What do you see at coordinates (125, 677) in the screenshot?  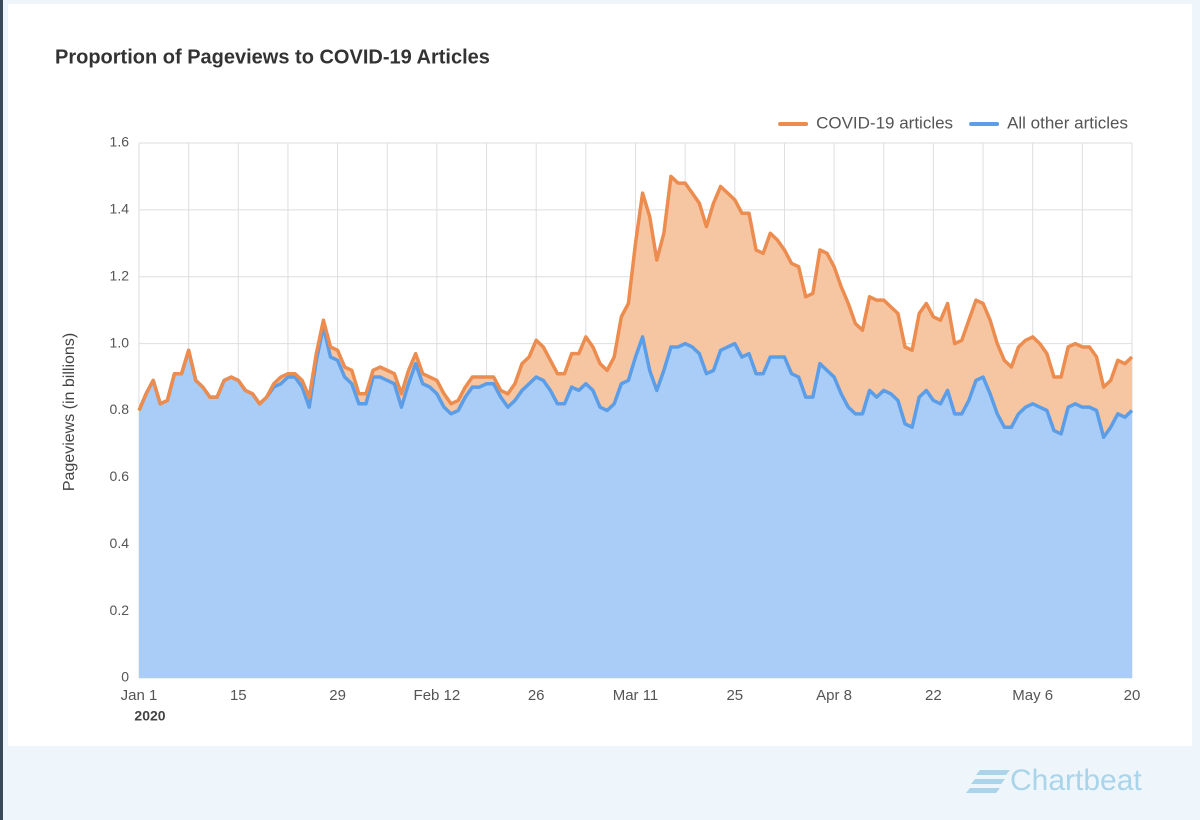 I see `y-tick-label: 0` at bounding box center [125, 677].